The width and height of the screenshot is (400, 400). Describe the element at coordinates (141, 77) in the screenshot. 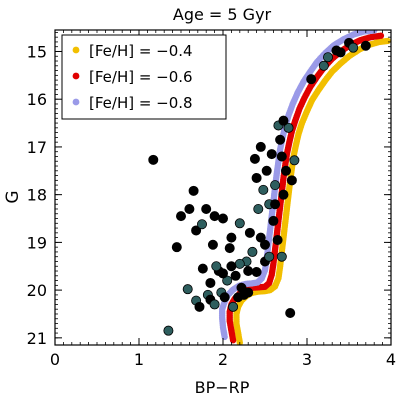

I see `legend-label: [Fe/H] = −0.6` at that location.